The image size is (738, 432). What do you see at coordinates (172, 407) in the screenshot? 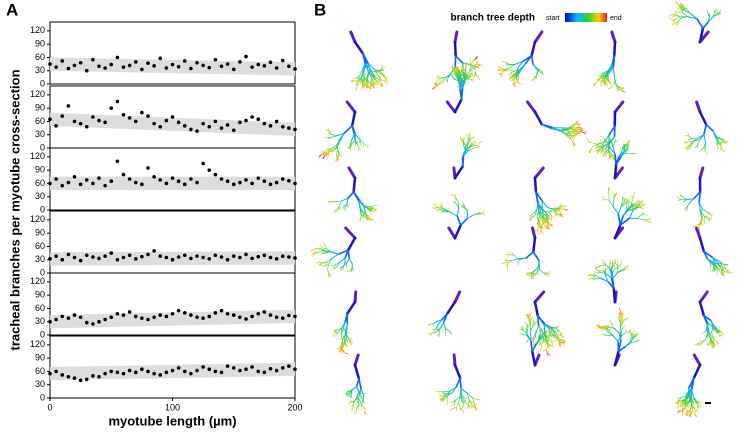
I see `x-tick-label: 100` at bounding box center [172, 407].